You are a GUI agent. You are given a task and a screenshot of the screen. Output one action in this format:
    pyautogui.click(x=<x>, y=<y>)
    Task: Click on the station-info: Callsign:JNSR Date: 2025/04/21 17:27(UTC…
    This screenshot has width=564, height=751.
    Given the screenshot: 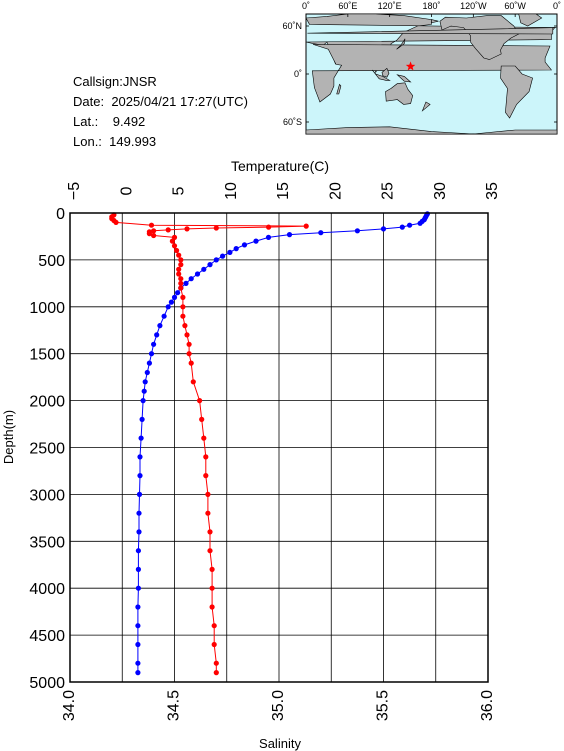 What is the action you would take?
    pyautogui.click(x=160, y=112)
    